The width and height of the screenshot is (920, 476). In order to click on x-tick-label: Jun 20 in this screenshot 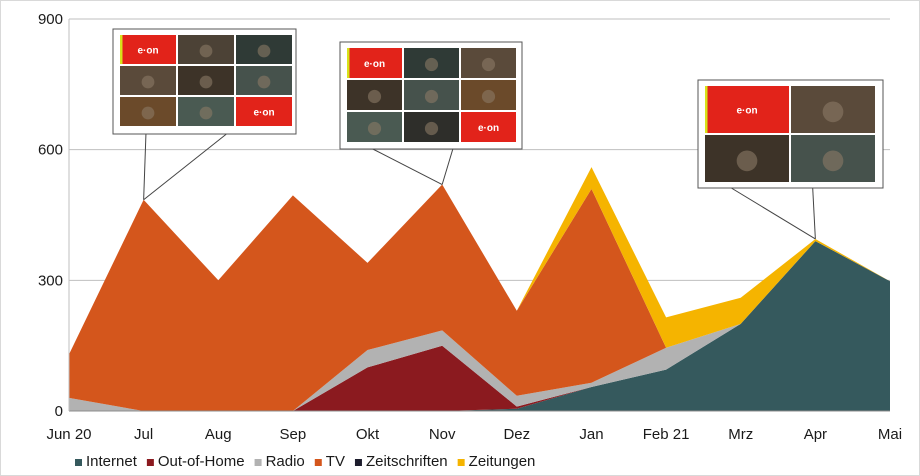, I will do `click(68, 434)`.